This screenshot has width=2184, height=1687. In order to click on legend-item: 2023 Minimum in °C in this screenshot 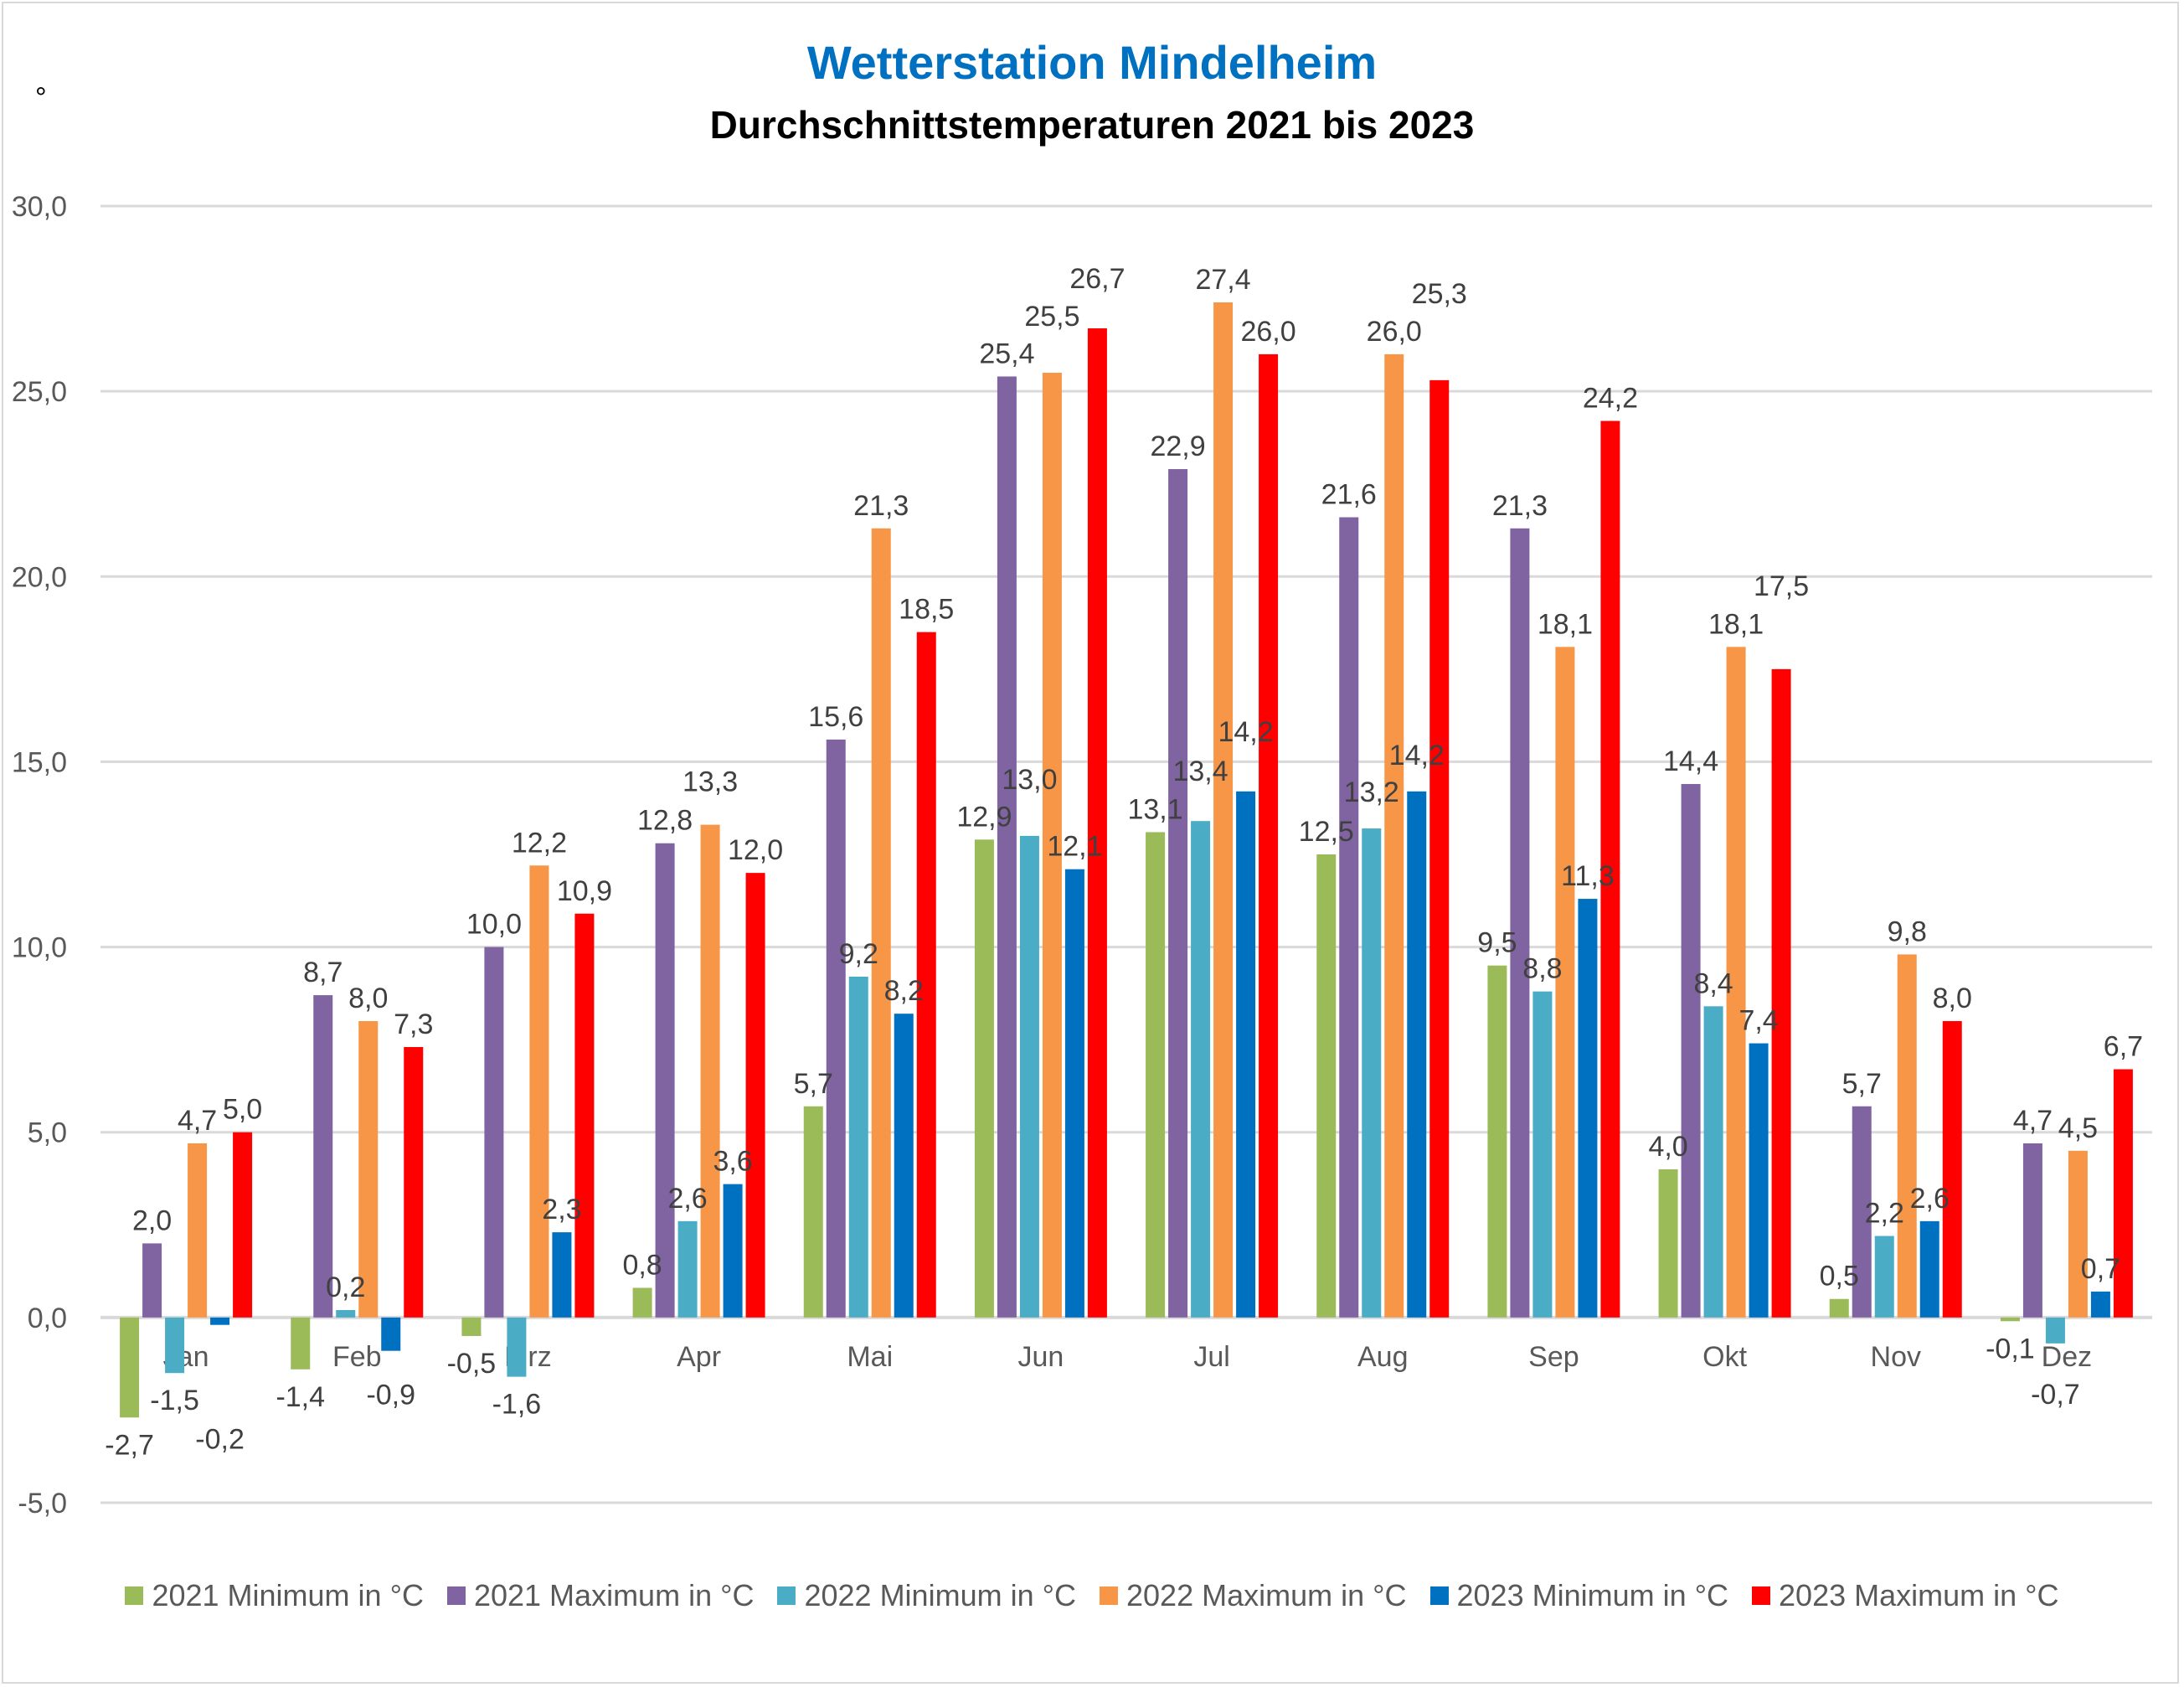, I will do `click(1579, 1595)`.